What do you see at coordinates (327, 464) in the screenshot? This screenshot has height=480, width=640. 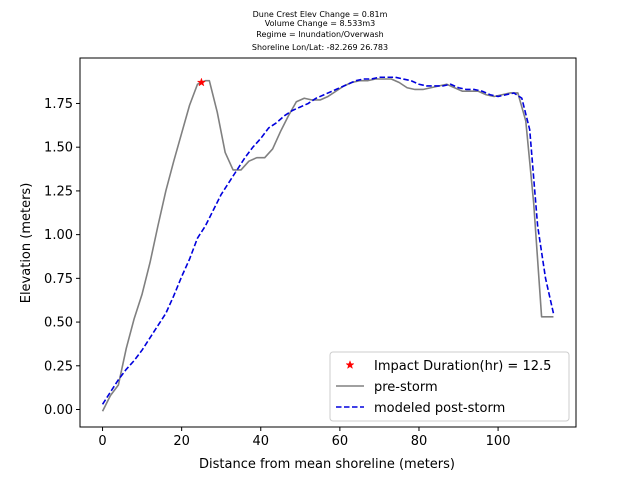 I see `x-axis-label: Distance from mean shoreline (meters)` at bounding box center [327, 464].